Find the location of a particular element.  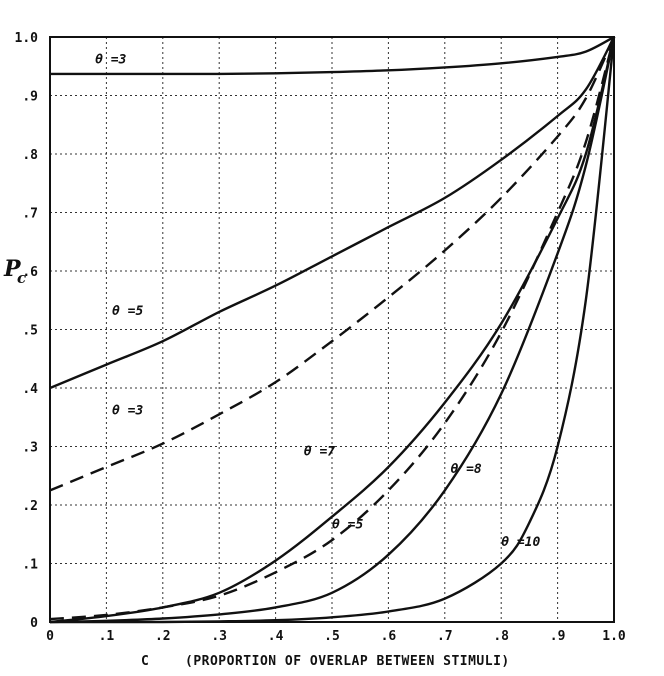

y-tick-label: .2 is located at coordinates (30, 506).